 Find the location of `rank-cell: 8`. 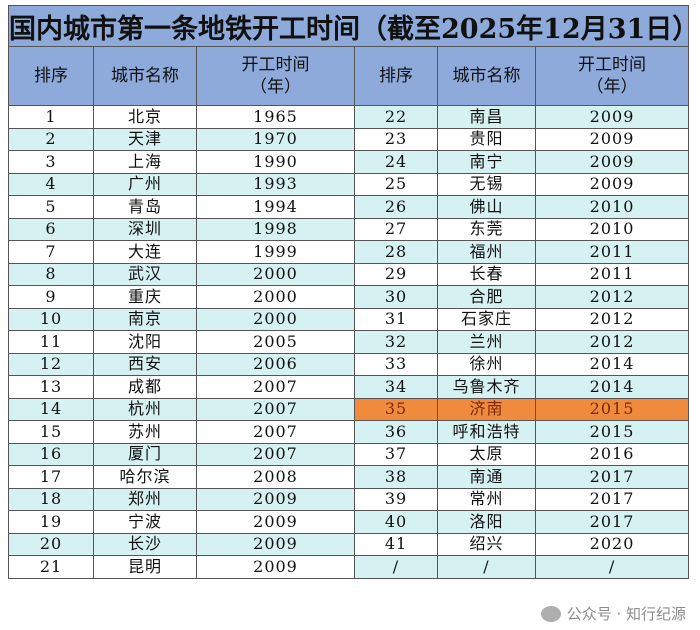

rank-cell: 8 is located at coordinates (51, 274).